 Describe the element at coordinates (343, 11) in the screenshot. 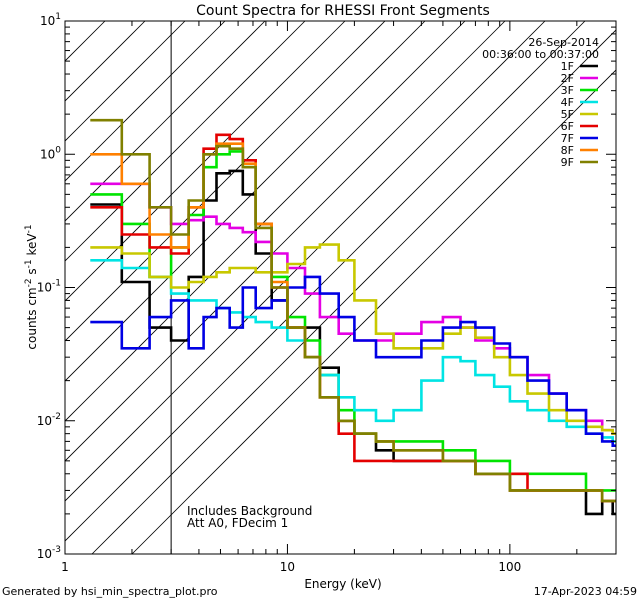

I see `chart-title: Count Spectra for RHESSI Front Segments` at that location.